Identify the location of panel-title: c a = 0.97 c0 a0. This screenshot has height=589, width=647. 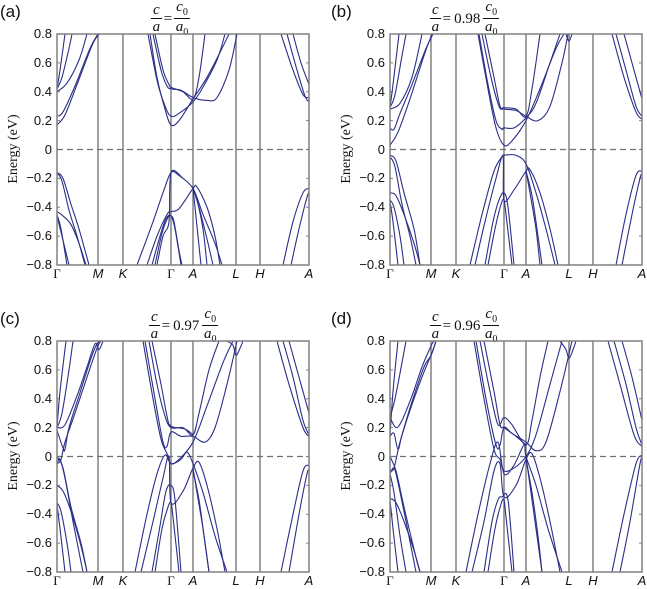
(183, 326).